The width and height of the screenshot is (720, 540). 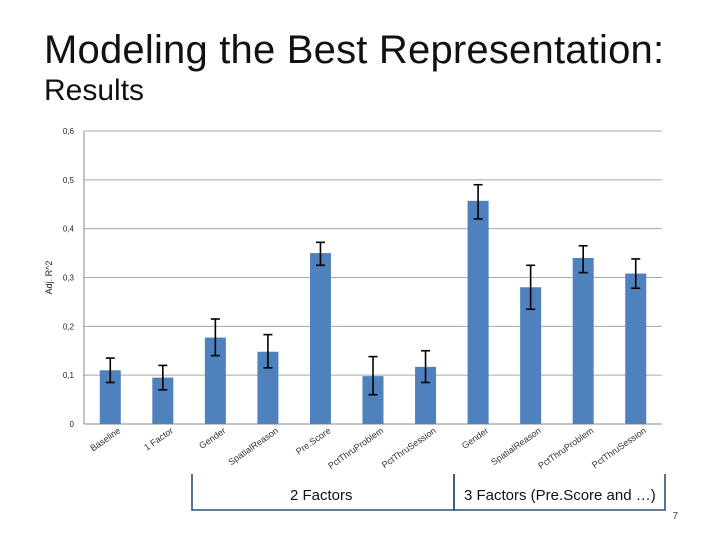 What do you see at coordinates (72, 424) in the screenshot?
I see `y-tick-label: 0` at bounding box center [72, 424].